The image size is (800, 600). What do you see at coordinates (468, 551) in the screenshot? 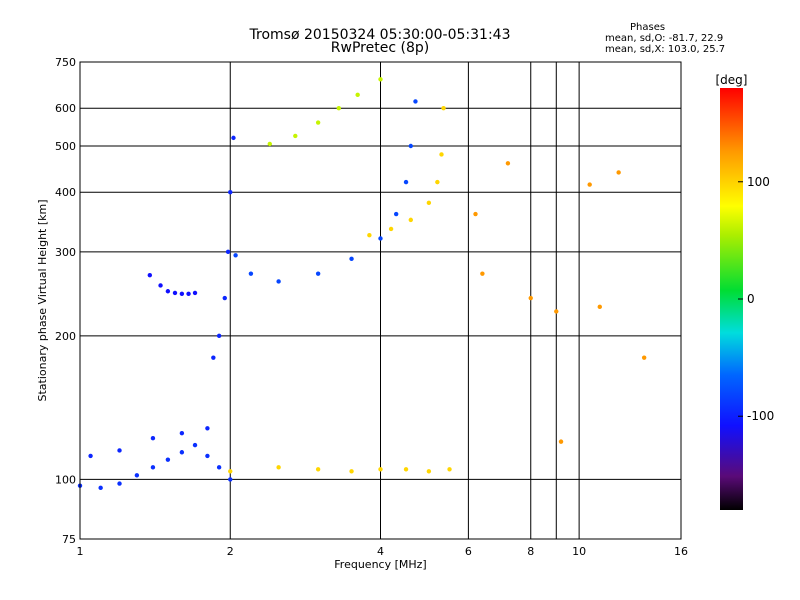
I see `x-tick-label: 6` at bounding box center [468, 551].